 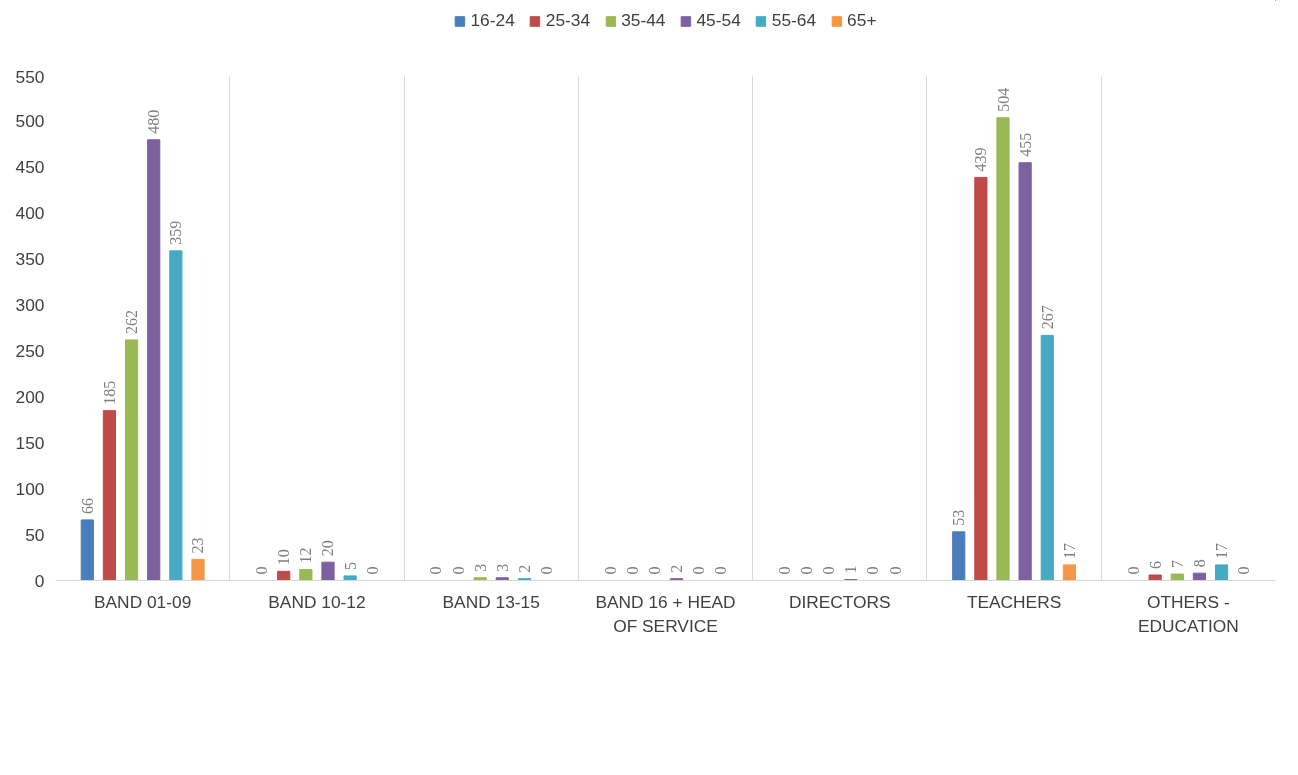 I want to click on data-label: 480, so click(x=154, y=121).